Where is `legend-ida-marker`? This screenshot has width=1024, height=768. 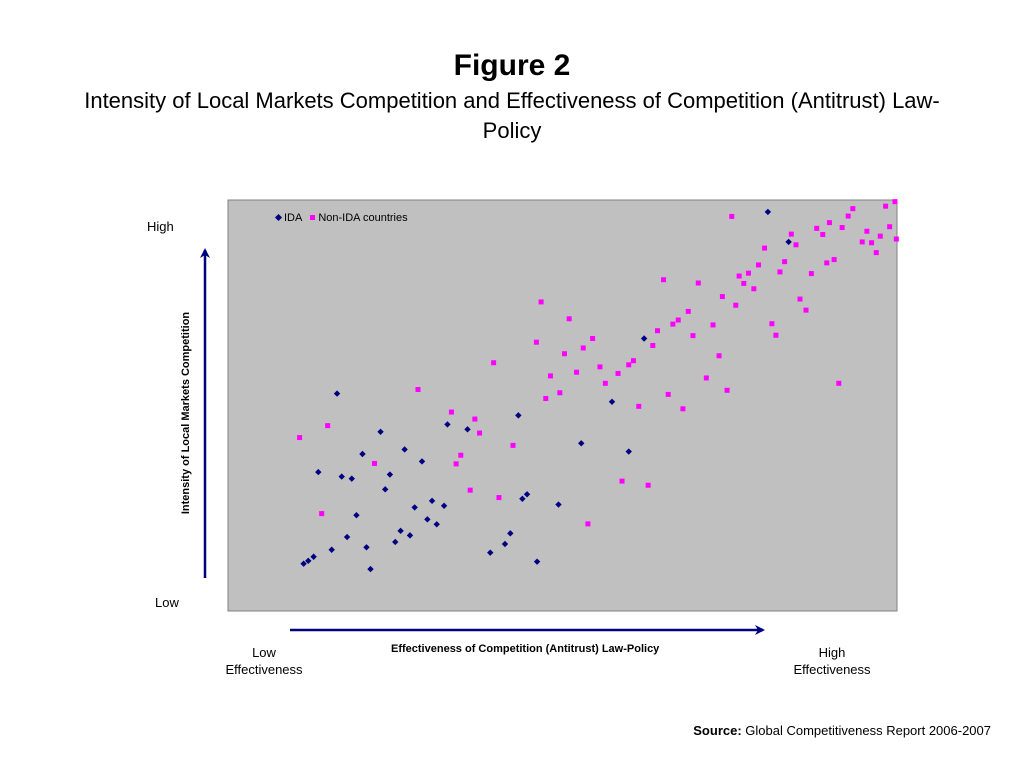 legend-ida-marker is located at coordinates (278, 217).